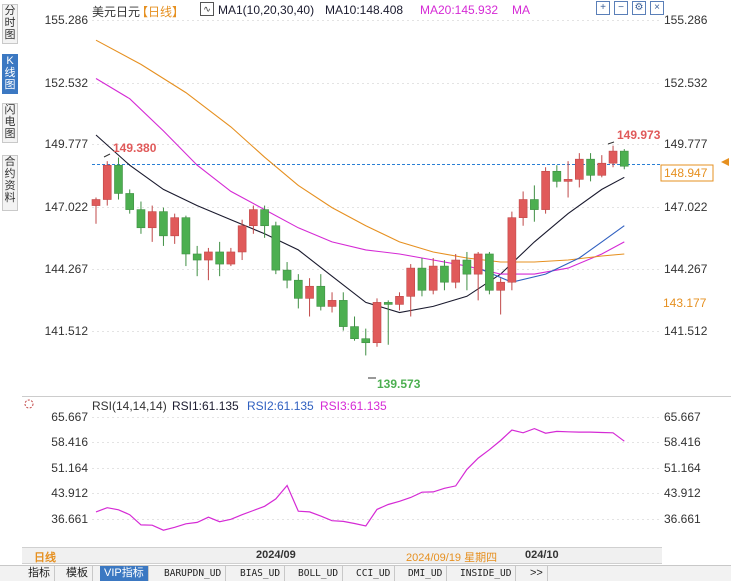 This screenshot has height=581, width=731. Describe the element at coordinates (686, 207) in the screenshot. I see `price-tick-label: 147.022` at that location.